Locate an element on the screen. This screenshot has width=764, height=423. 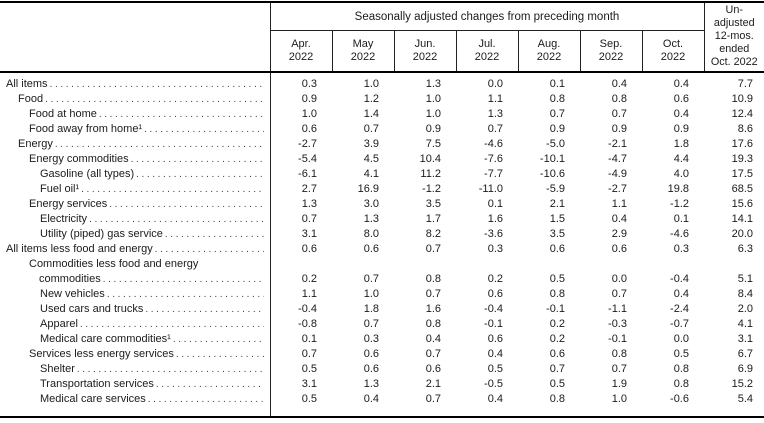
value-month-4: 2.1 is located at coordinates (557, 204).